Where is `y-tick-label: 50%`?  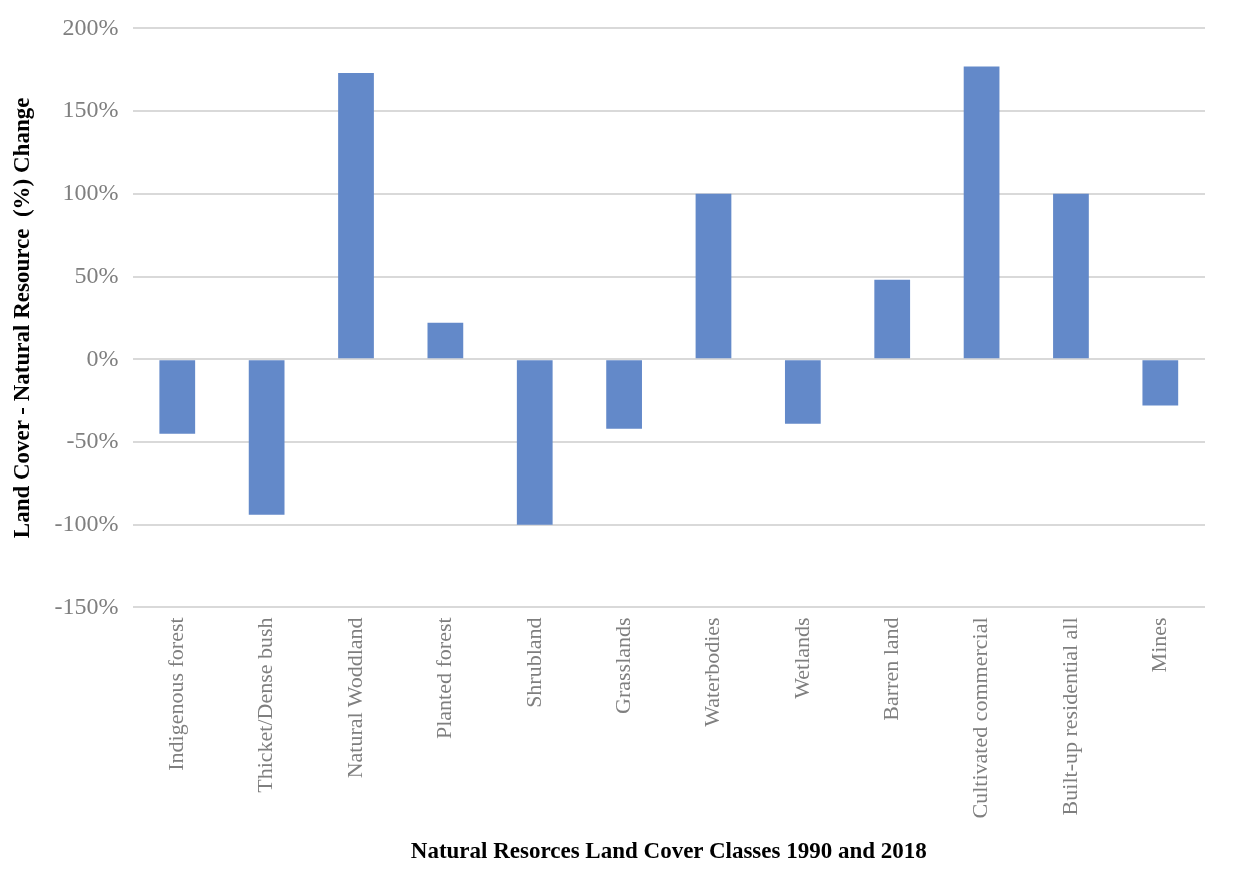
y-tick-label: 50% is located at coordinates (96, 274).